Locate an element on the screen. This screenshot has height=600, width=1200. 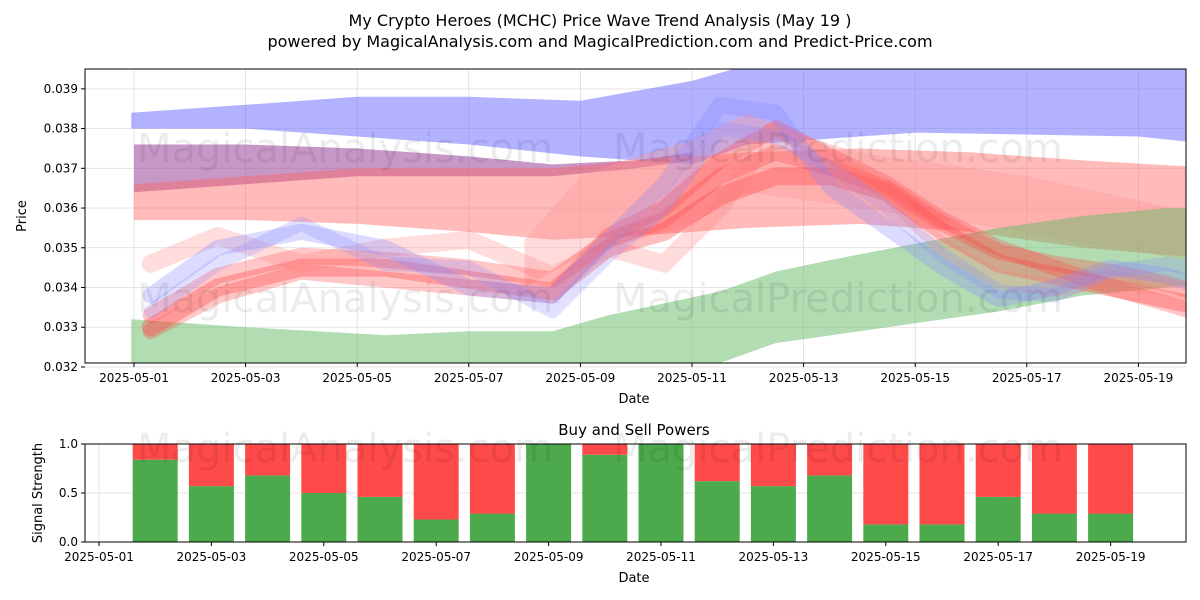
price-y-tick-label: 0.038 is located at coordinates (61, 129).